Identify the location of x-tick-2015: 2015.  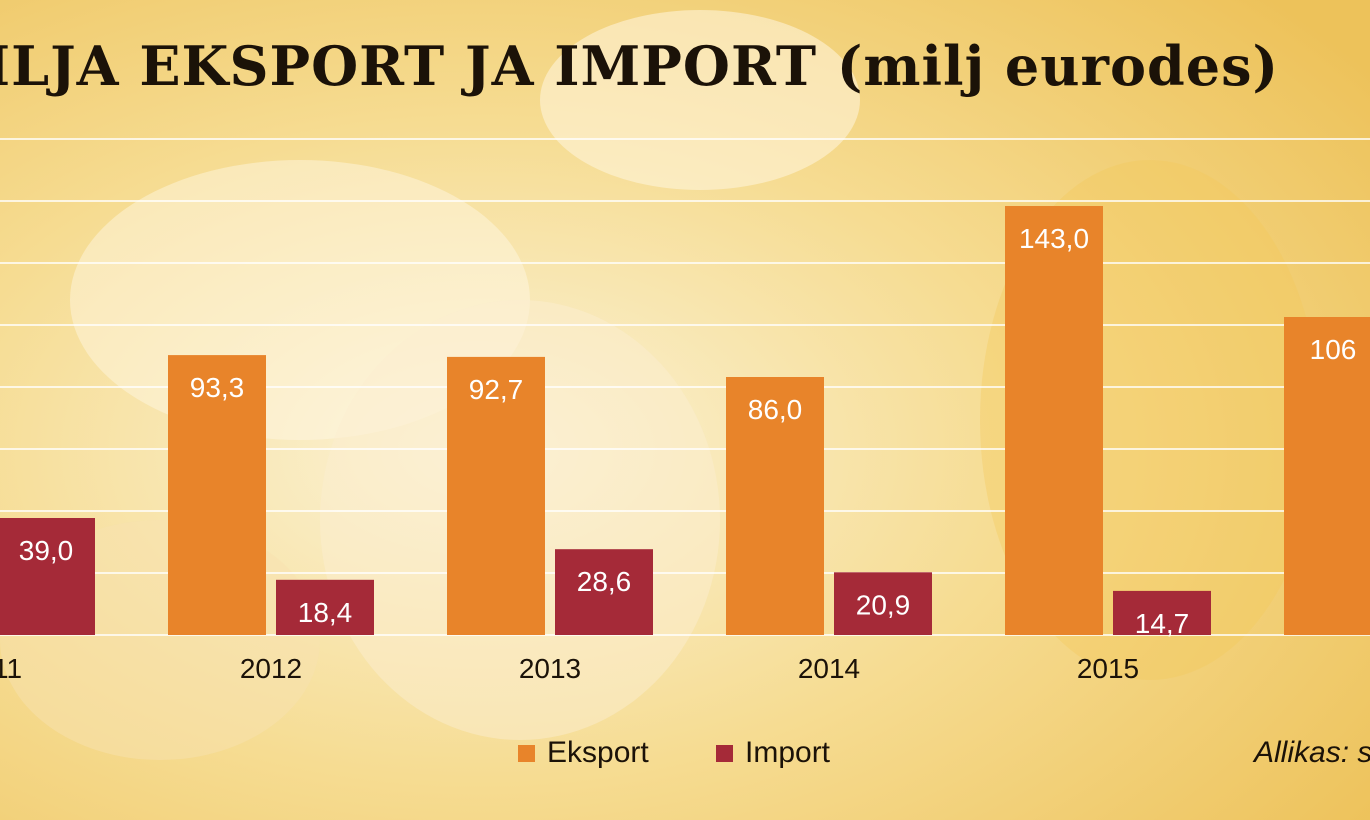
(1108, 668).